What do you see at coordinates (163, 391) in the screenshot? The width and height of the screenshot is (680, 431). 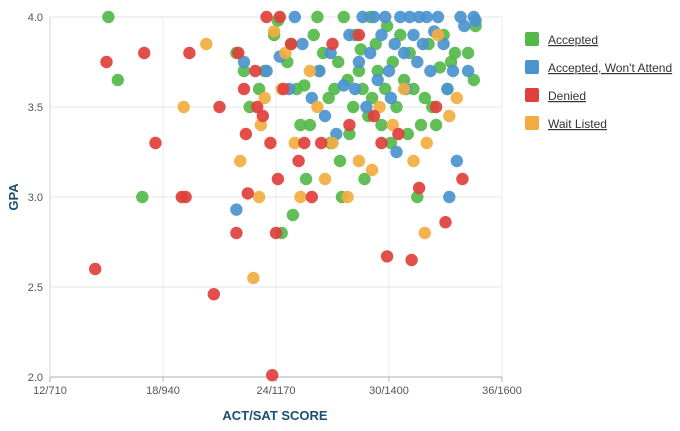 I see `x-tick-label: 18/940` at bounding box center [163, 391].